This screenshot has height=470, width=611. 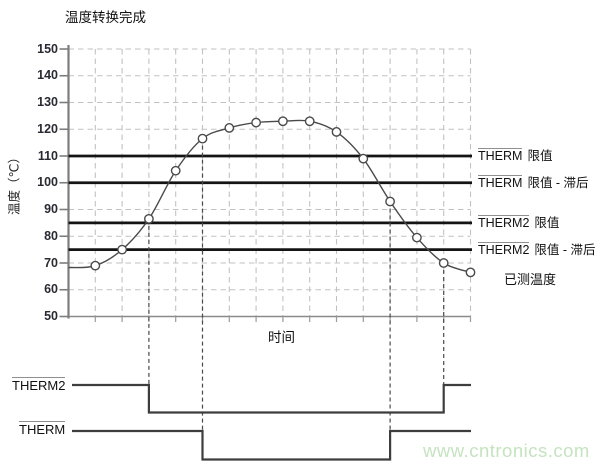 I want to click on therm-signal-trace, so click(x=271, y=445).